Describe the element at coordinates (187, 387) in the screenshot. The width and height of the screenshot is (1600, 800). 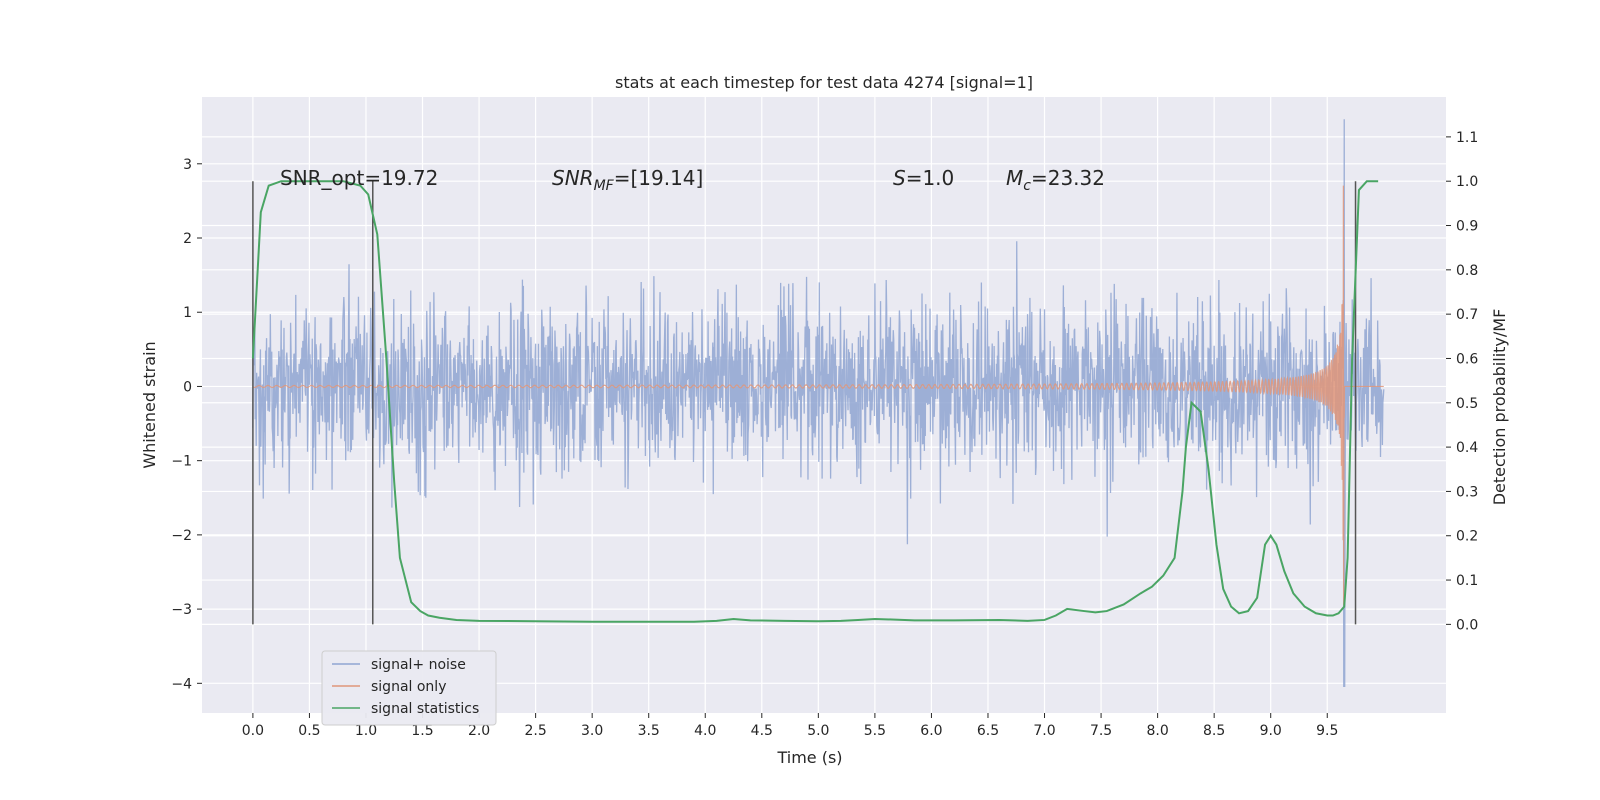
I see `y-tick-label-left: 0` at that location.